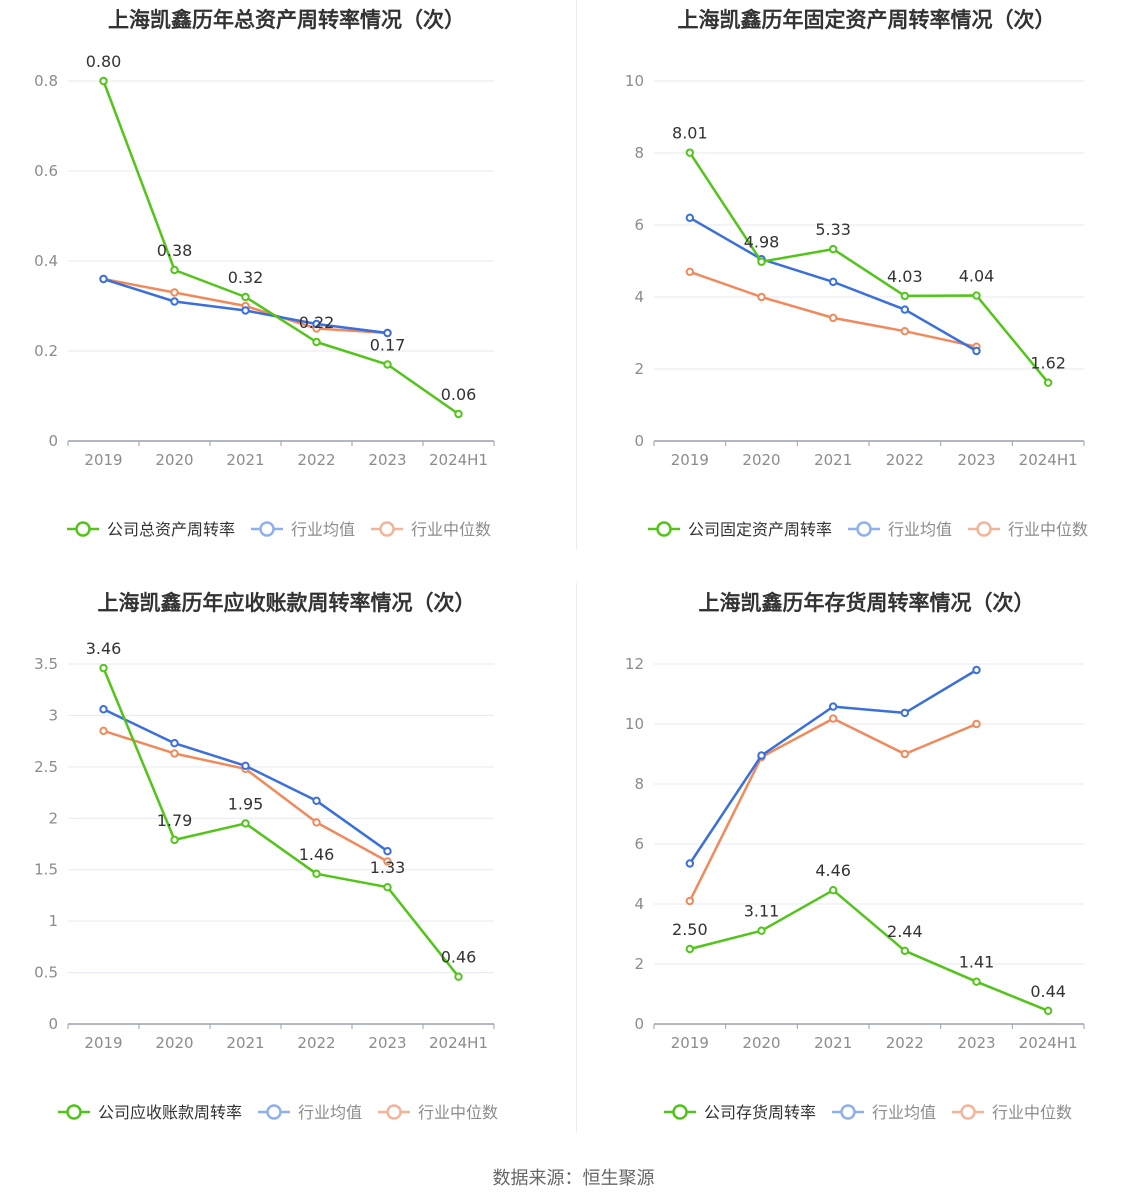  What do you see at coordinates (104, 61) in the screenshot?
I see `data-label: 0.80` at bounding box center [104, 61].